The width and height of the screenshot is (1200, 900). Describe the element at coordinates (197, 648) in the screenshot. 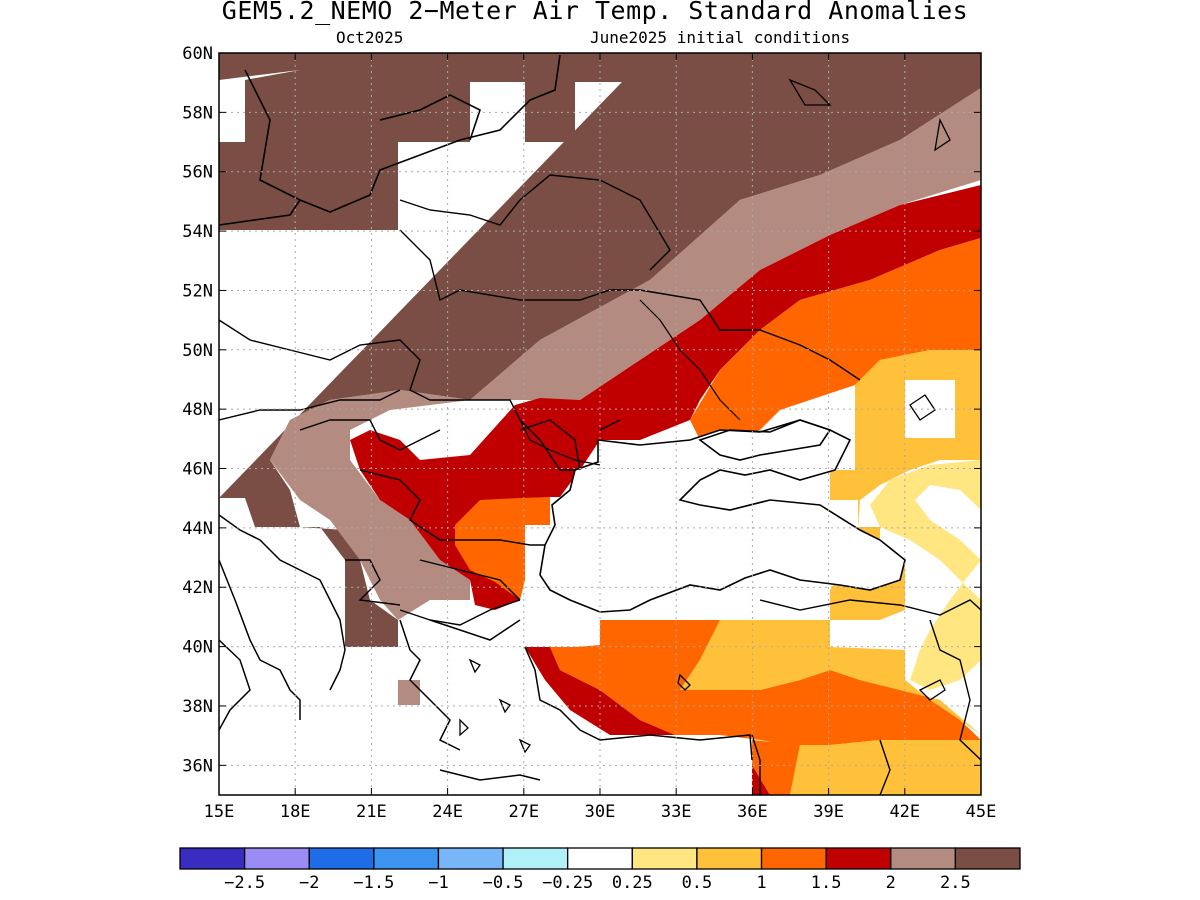

I see `lat-tick-label: 40N` at that location.